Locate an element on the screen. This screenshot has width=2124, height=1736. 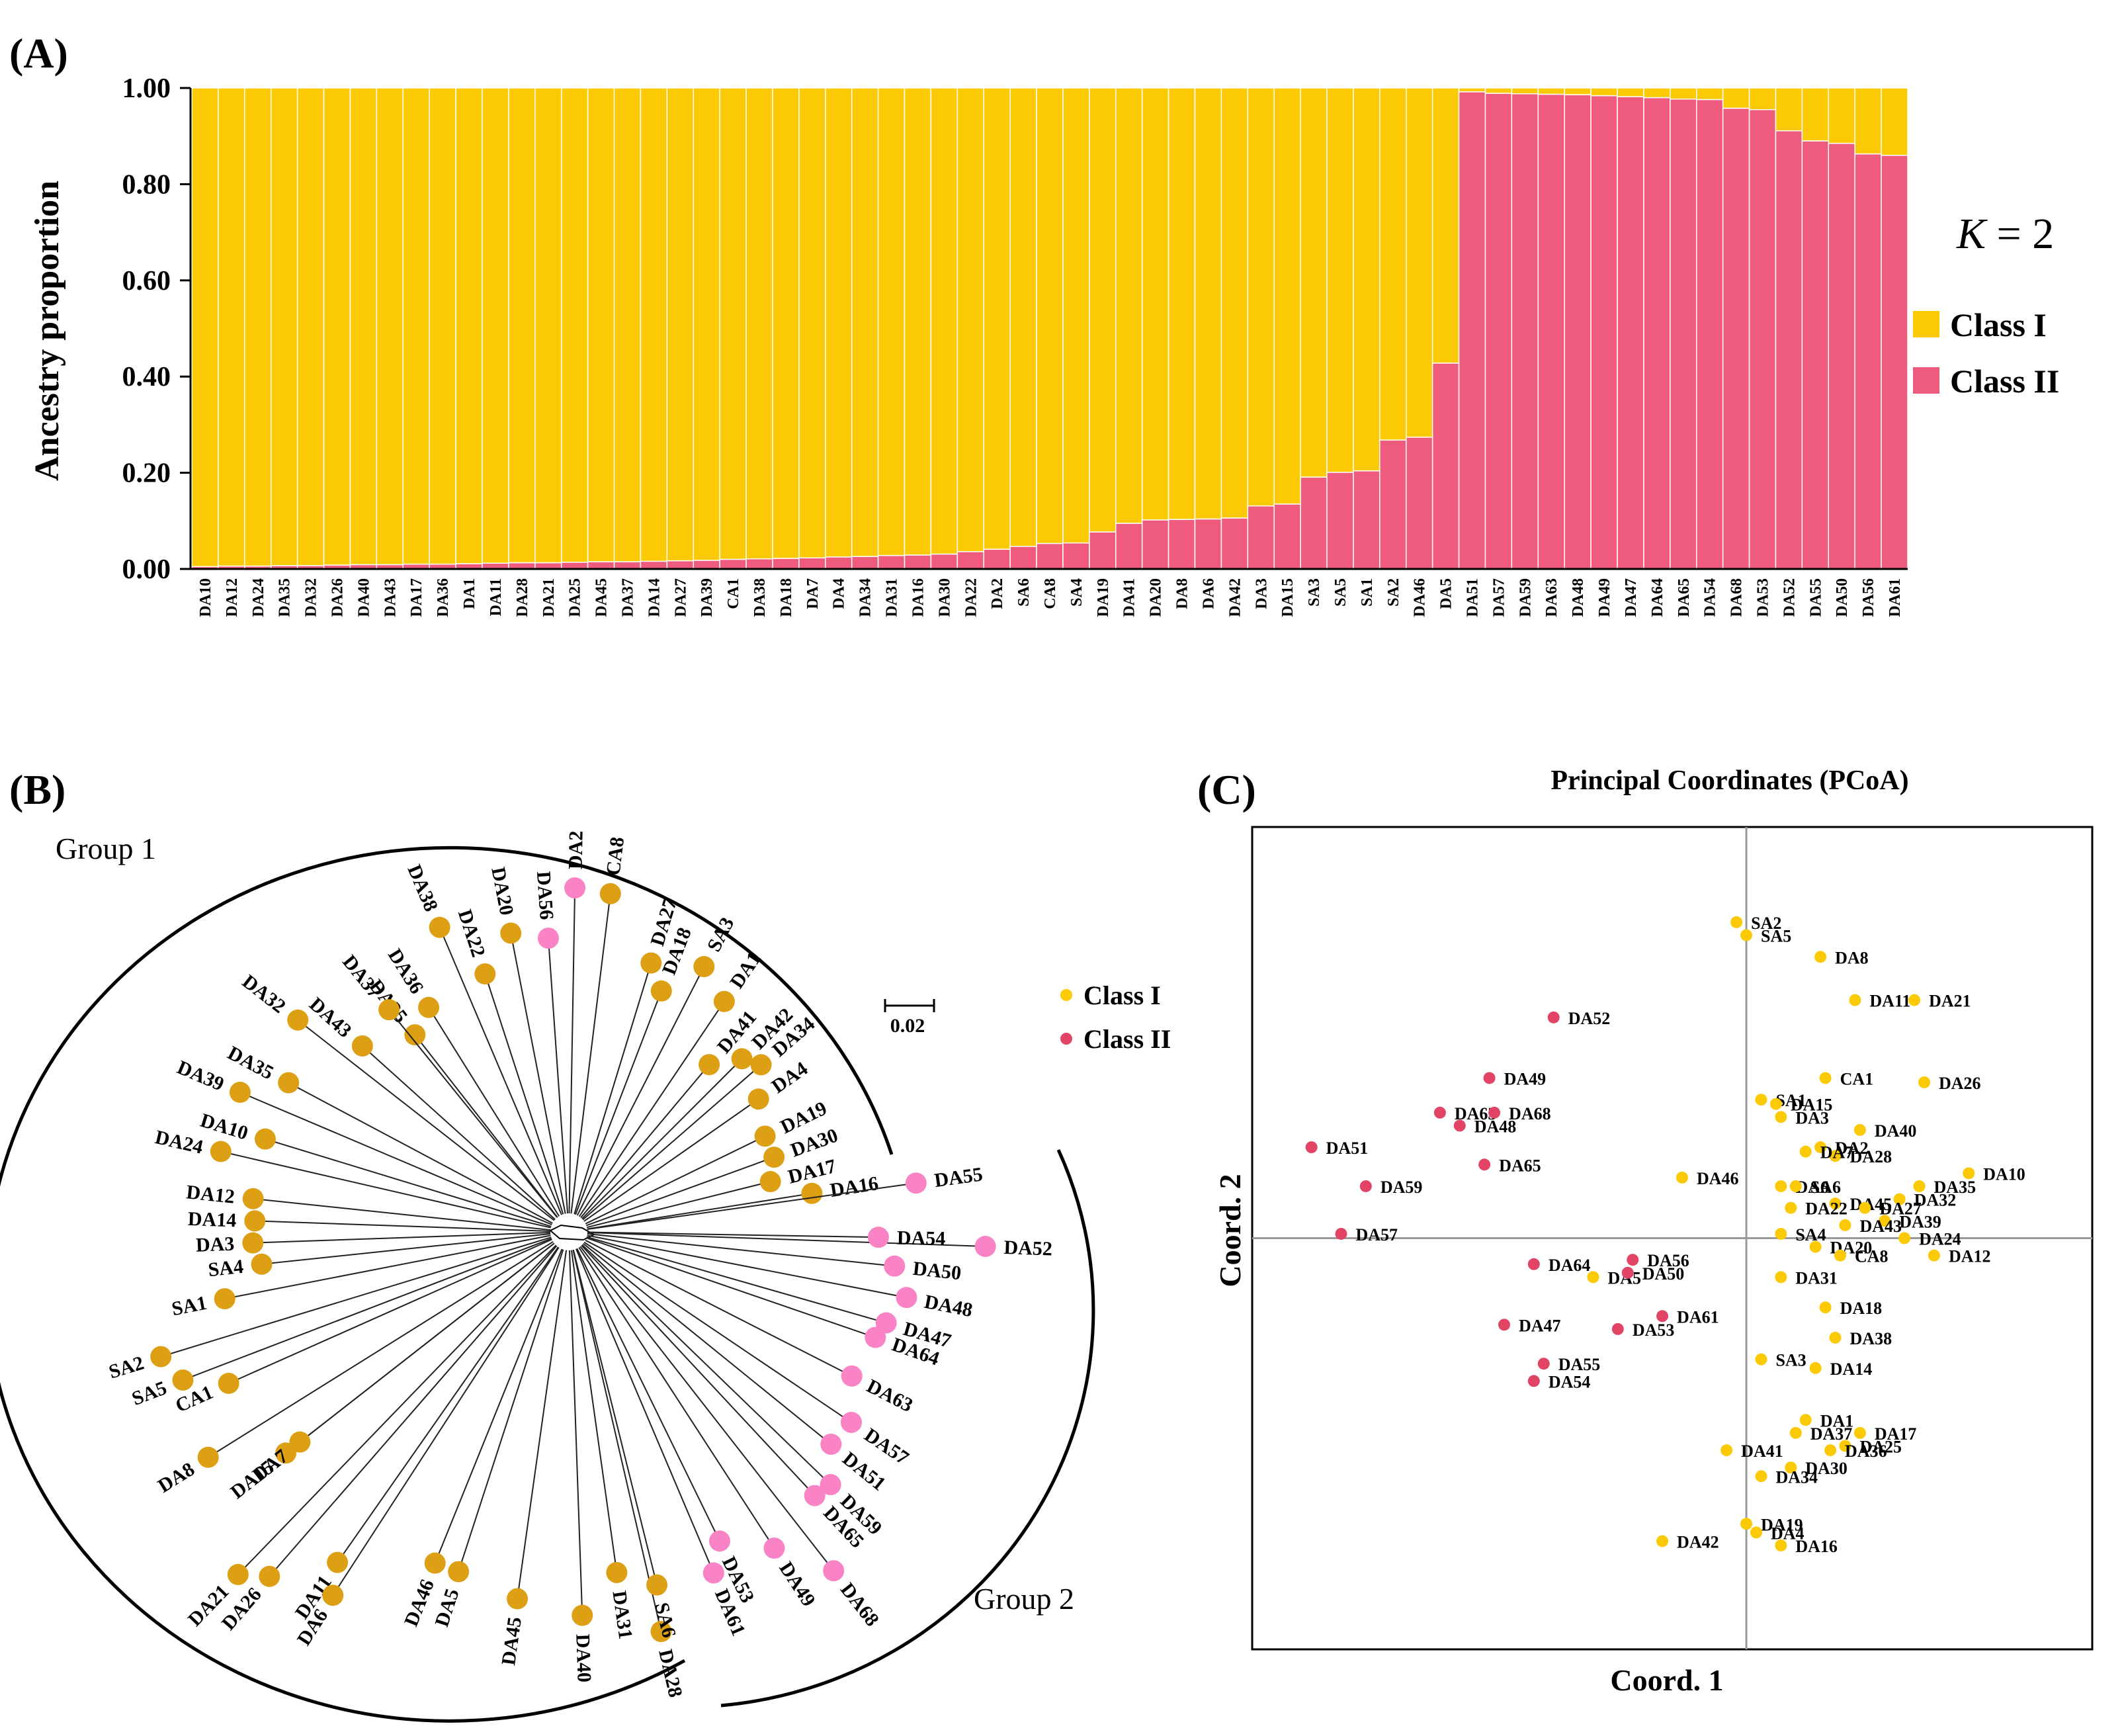
pcoa-point-DA54 is located at coordinates (1533, 1381).